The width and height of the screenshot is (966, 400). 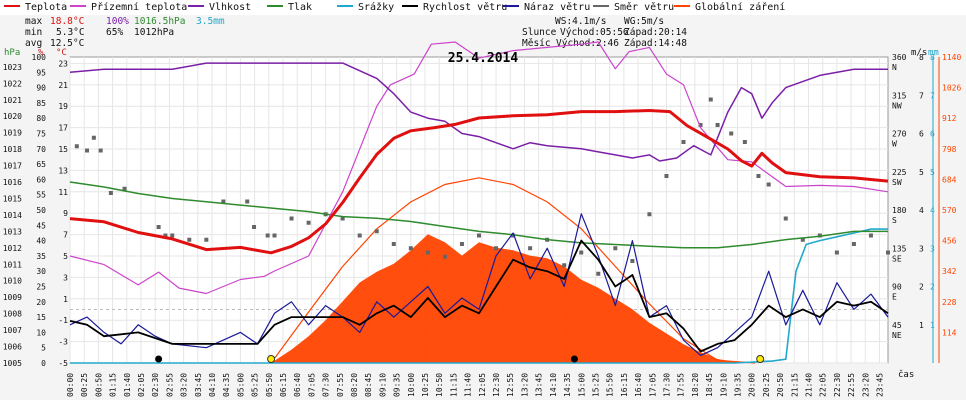 I want to click on legend-item: Srážky, so click(x=365, y=8).